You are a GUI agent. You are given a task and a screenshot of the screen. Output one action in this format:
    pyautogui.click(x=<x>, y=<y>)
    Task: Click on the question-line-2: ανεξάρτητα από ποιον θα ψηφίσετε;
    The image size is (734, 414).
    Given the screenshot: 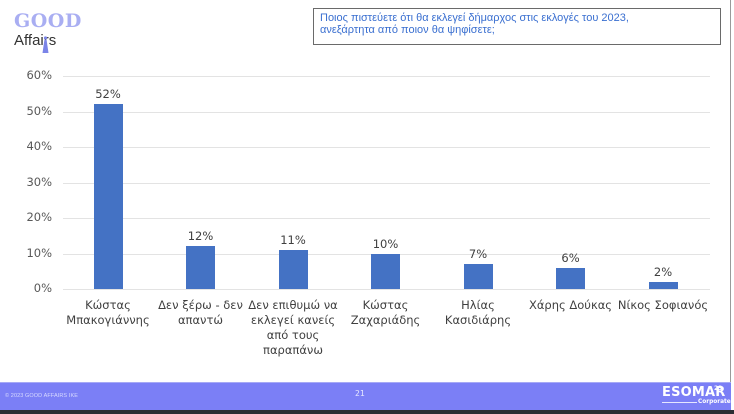 What is the action you would take?
    pyautogui.click(x=407, y=30)
    